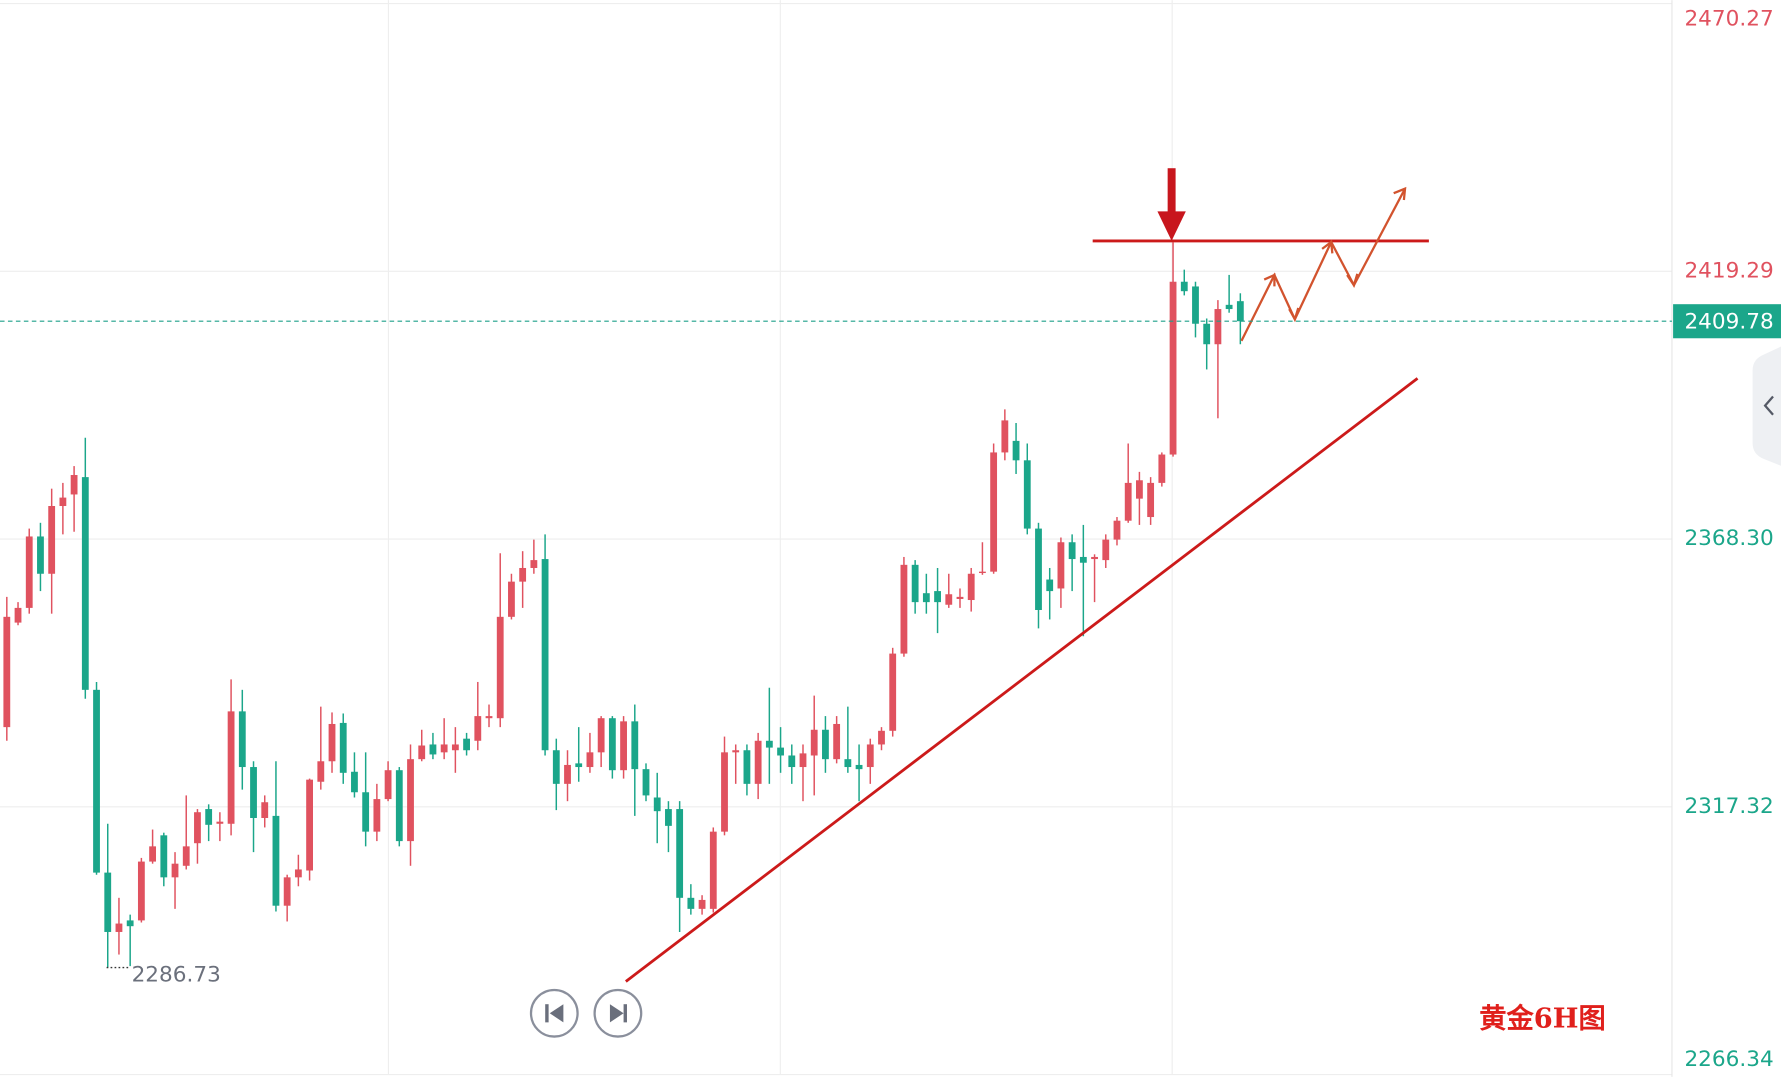 The width and height of the screenshot is (1781, 1077). I want to click on y-tick-label: 2470.27, so click(1728, 18).